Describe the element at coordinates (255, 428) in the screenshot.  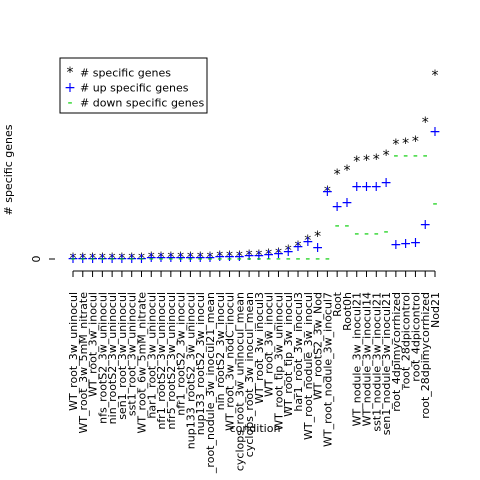
I see `x-axis-label: condition` at that location.